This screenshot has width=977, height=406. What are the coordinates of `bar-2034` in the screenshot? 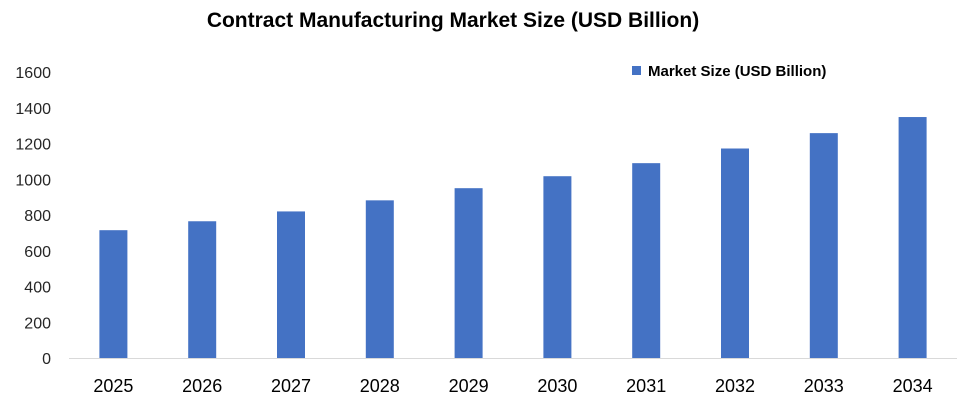 It's located at (912, 237).